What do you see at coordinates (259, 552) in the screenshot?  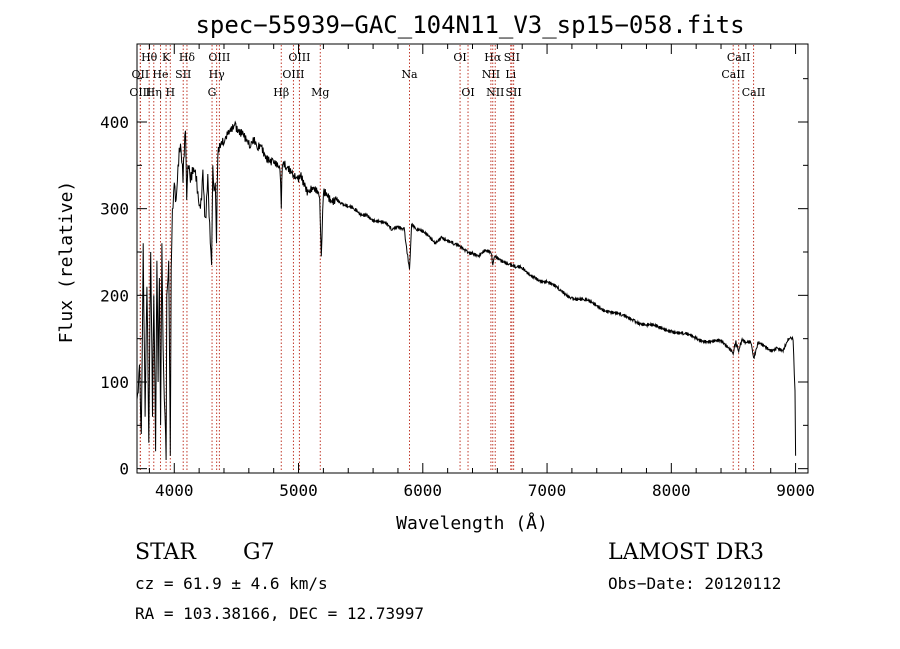 I see `object-subclass: G7` at bounding box center [259, 552].